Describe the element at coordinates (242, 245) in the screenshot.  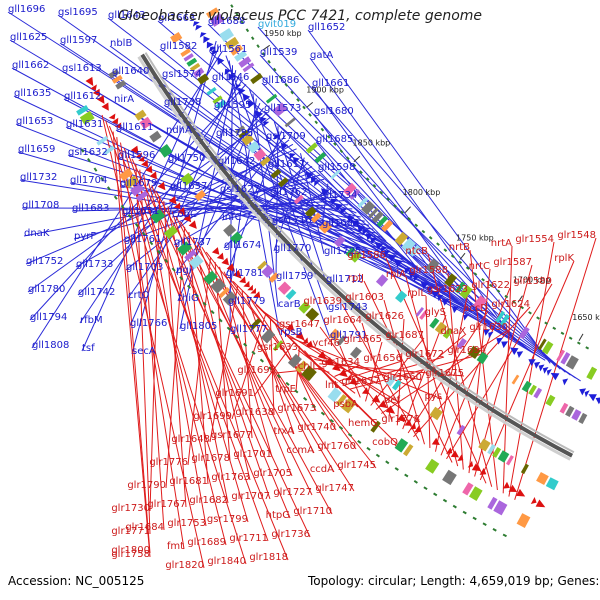
I see `forward-gene-label: gll1674` at that location.